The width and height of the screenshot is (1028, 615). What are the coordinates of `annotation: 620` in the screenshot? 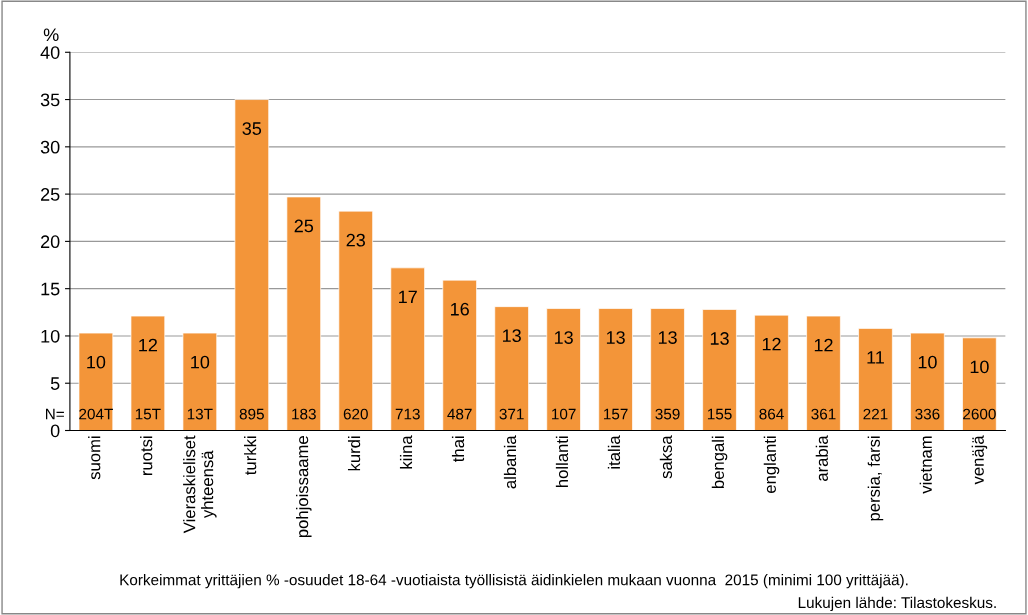 It's located at (355, 414).